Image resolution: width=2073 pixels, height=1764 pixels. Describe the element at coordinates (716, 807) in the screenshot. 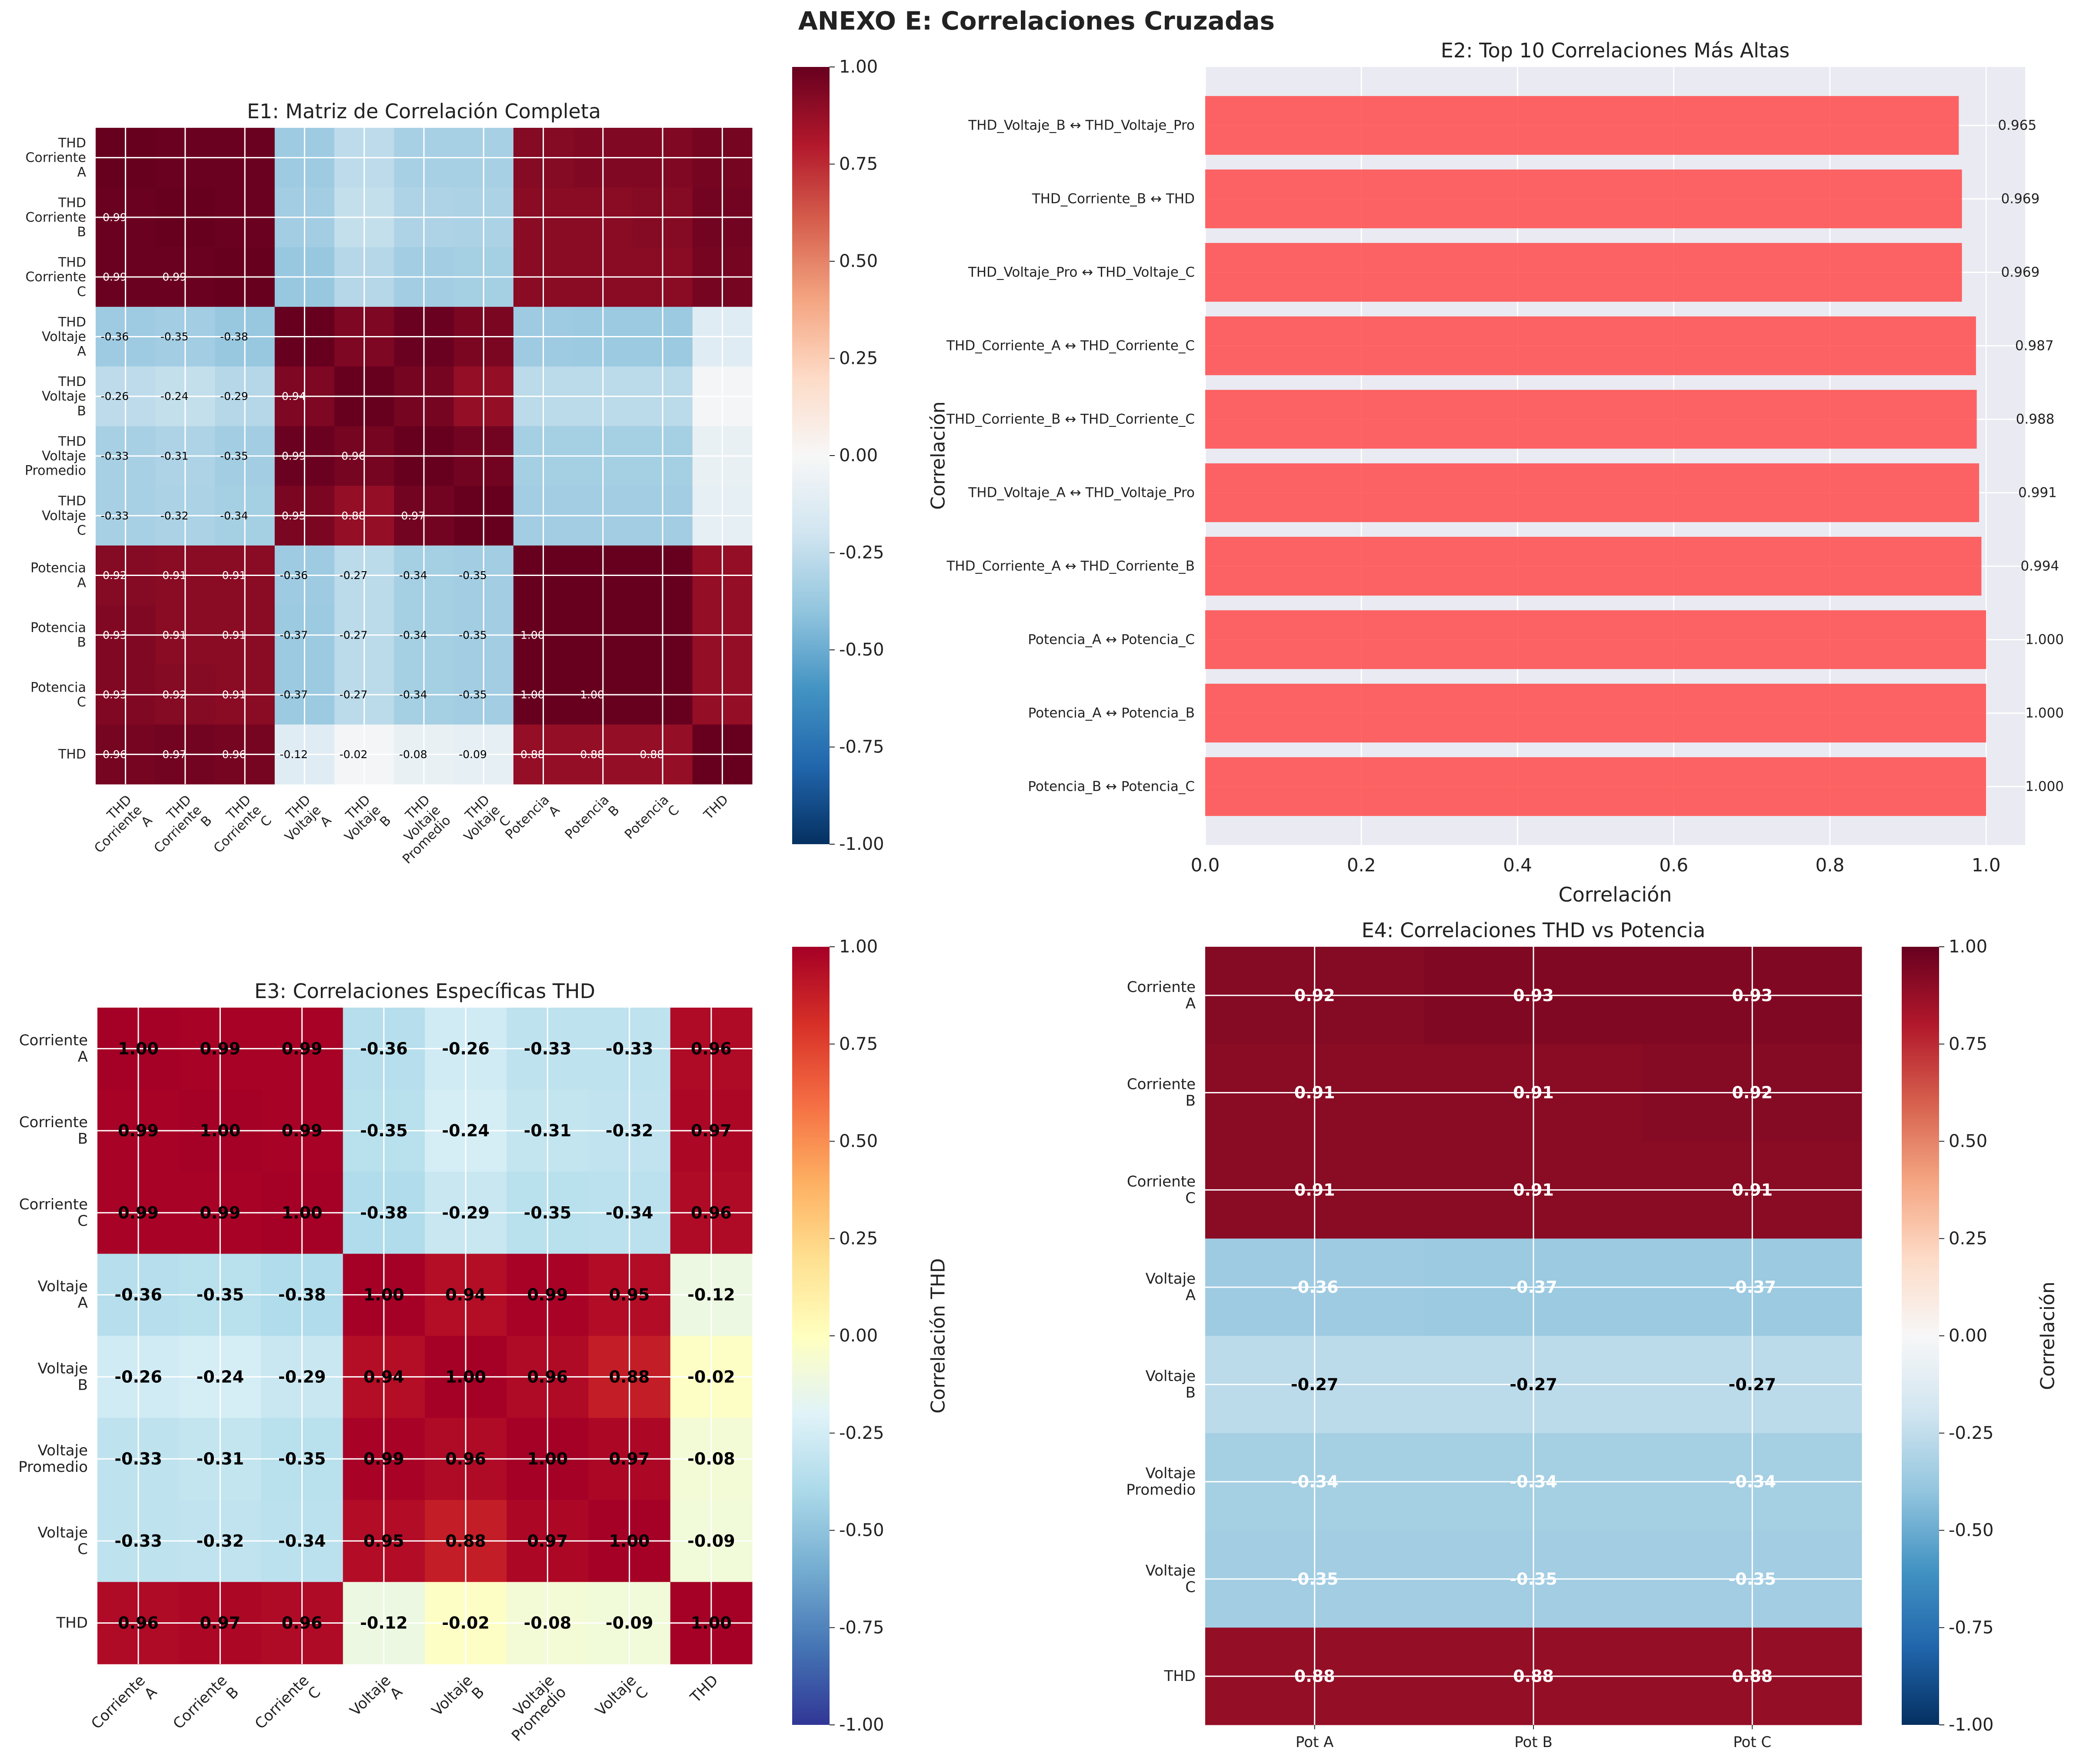

I see `column-label: THD` at that location.